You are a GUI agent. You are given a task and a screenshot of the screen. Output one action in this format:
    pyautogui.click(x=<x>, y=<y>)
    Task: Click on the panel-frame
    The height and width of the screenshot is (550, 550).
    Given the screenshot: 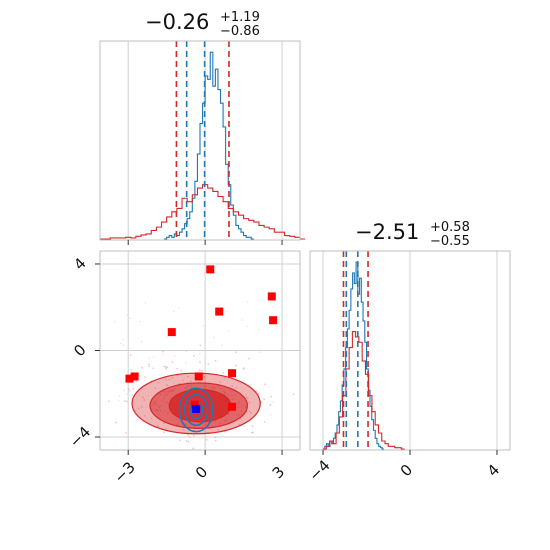 What is the action you would take?
    pyautogui.click(x=200, y=140)
    